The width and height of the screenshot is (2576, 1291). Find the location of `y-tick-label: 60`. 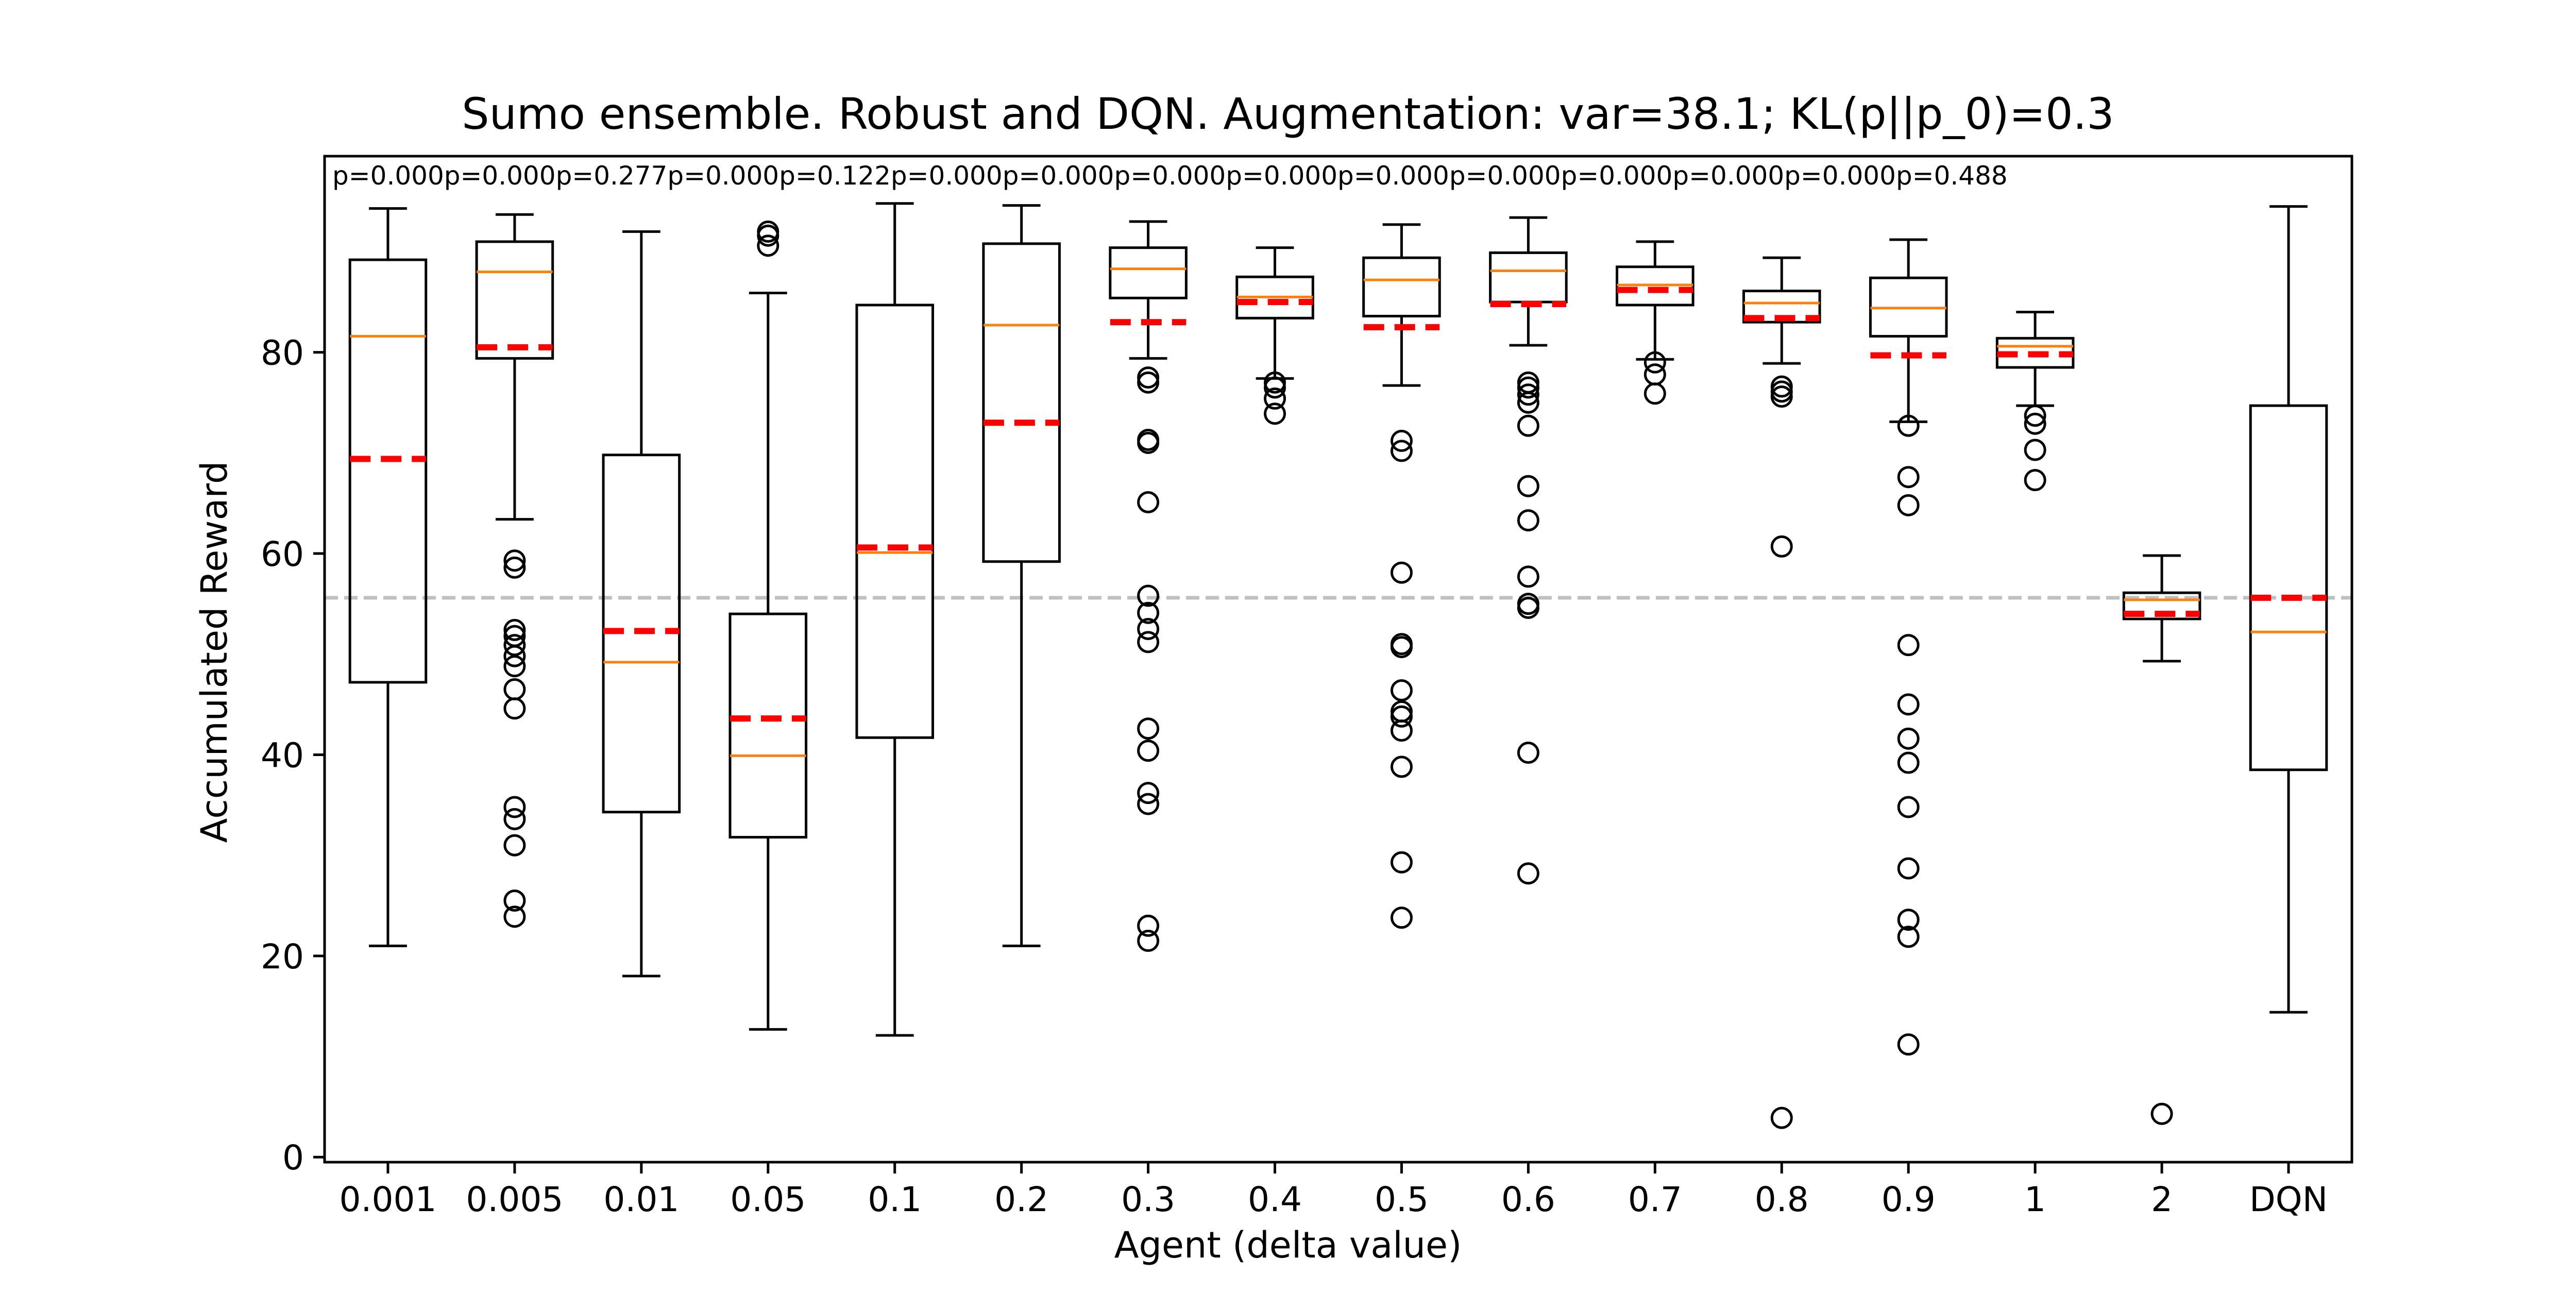

y-tick-label: 60 is located at coordinates (282, 554).